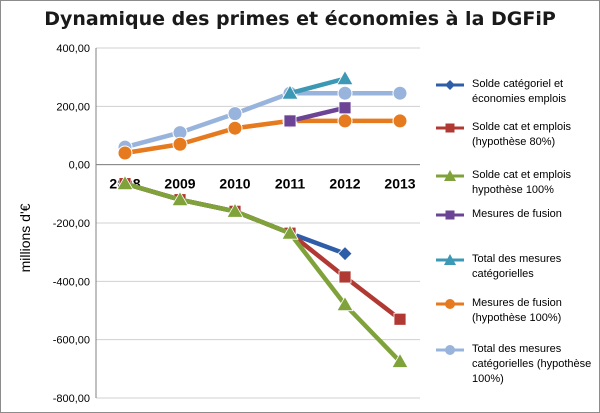 This screenshot has height=413, width=600. Describe the element at coordinates (71, 224) in the screenshot. I see `y-tick-label: -200,00` at that location.